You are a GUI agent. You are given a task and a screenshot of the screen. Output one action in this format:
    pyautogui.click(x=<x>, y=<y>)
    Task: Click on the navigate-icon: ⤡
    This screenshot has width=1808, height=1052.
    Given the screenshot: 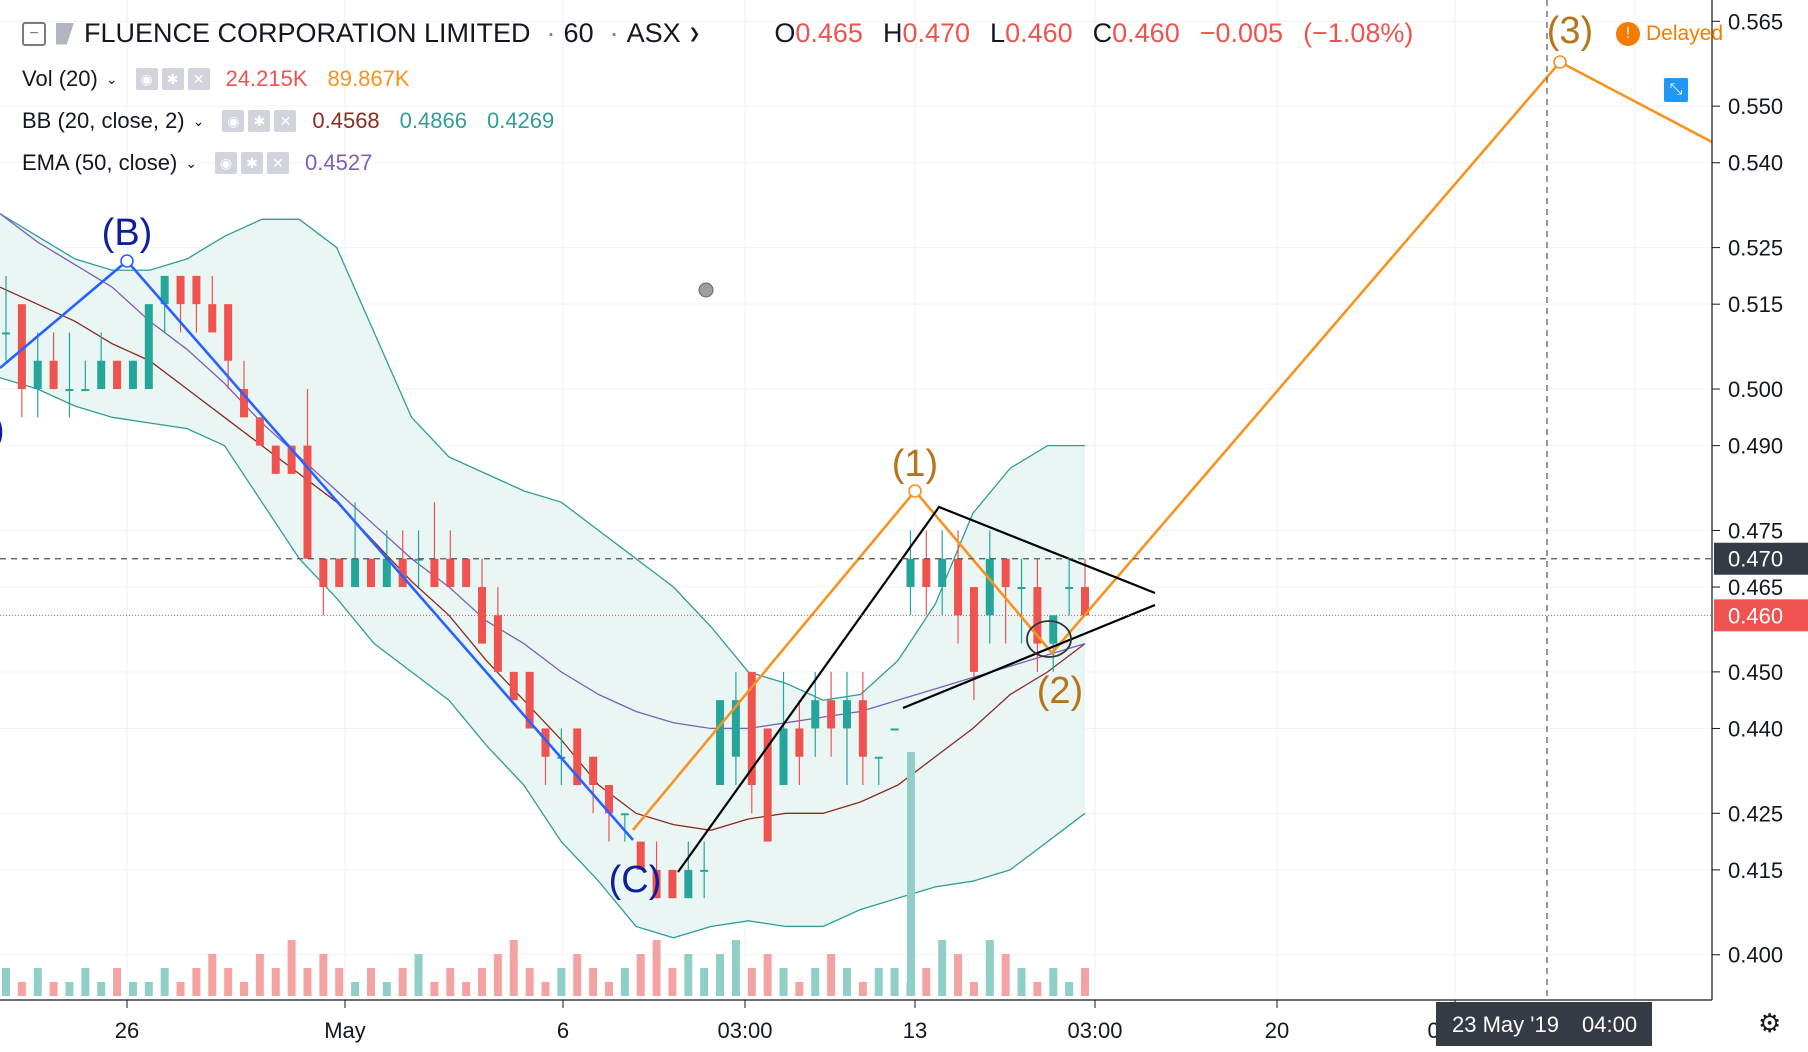 What is the action you would take?
    pyautogui.click(x=1676, y=90)
    